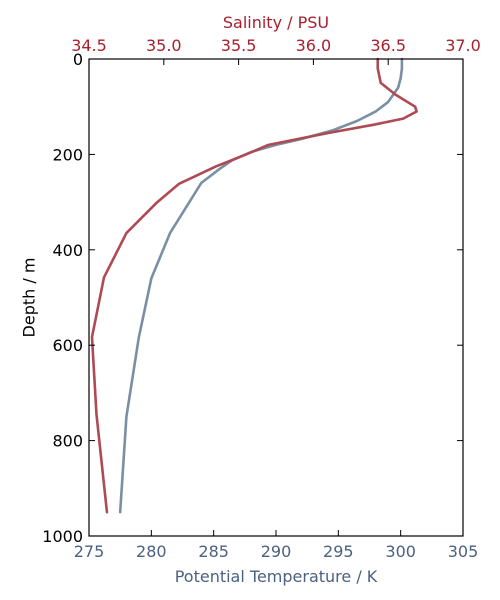 The image size is (500, 600). Describe the element at coordinates (67, 441) in the screenshot. I see `y-tick-label: 800` at that location.